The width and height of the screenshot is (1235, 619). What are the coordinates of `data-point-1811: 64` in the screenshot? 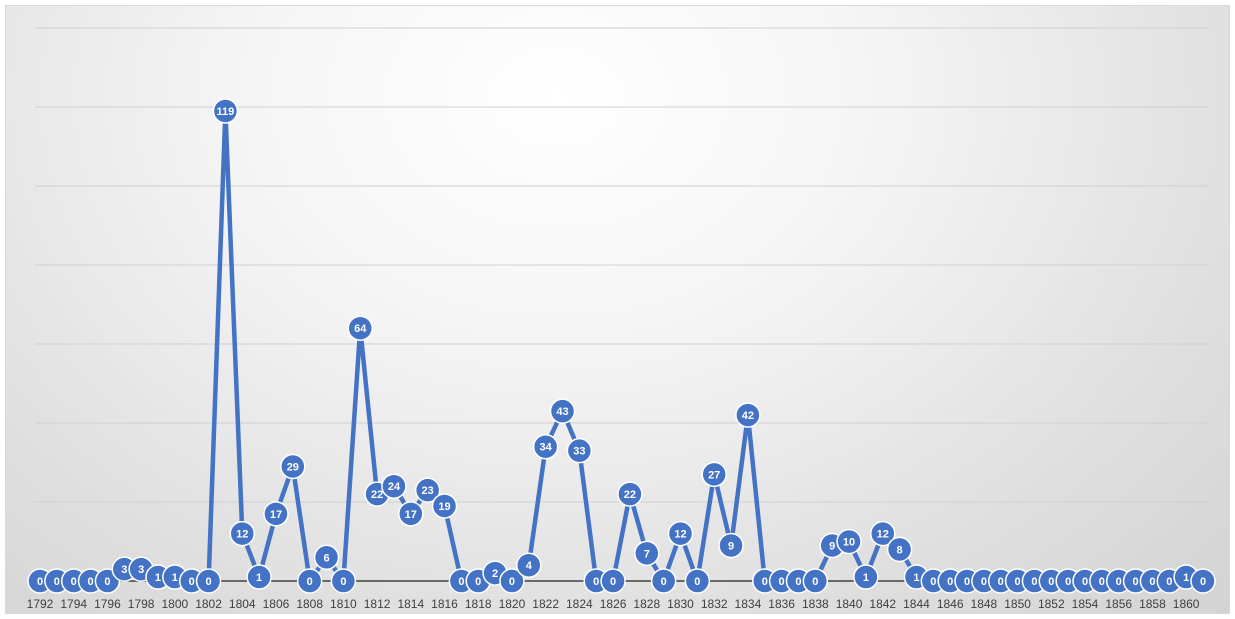 It's located at (360, 328).